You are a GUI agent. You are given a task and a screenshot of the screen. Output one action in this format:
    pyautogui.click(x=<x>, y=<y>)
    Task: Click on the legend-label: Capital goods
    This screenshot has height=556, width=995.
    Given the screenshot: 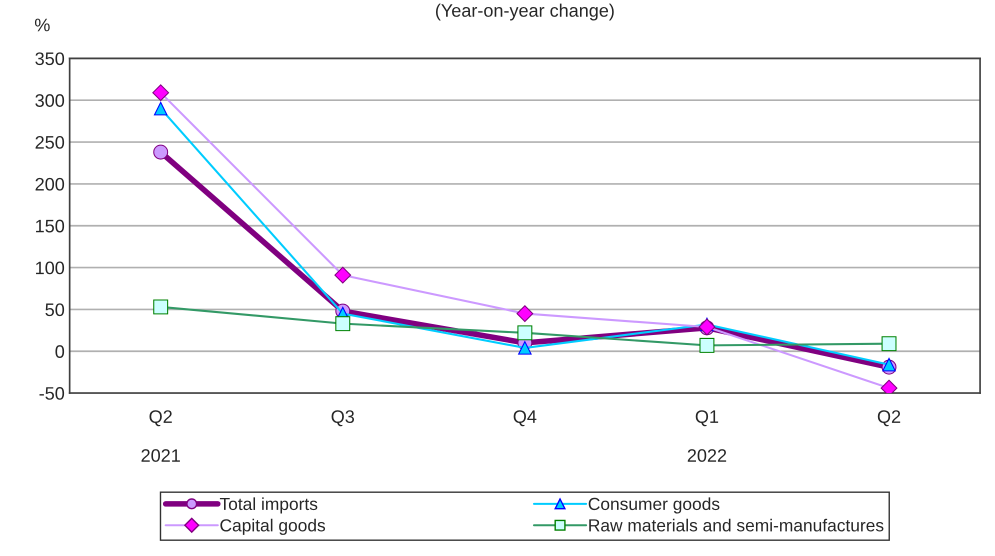 What is the action you would take?
    pyautogui.click(x=273, y=526)
    